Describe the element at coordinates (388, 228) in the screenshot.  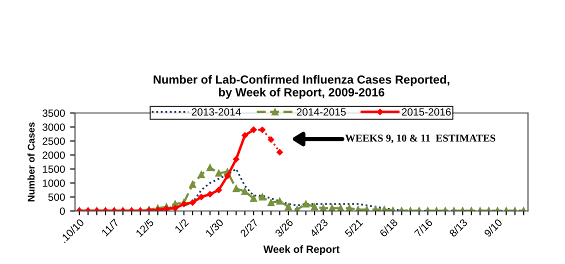
I see `x-tick-label: 6/18` at that location.